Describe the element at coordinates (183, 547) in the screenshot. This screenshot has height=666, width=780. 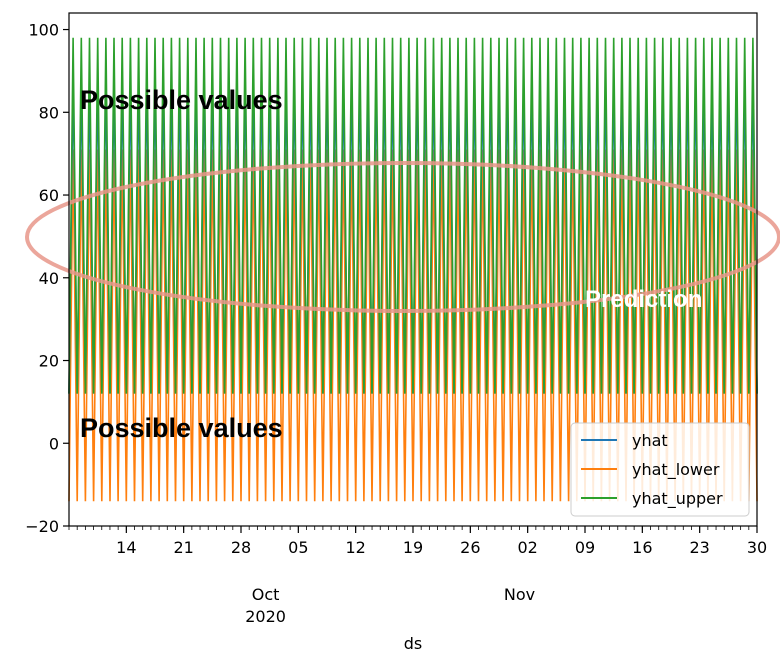
I see `x-tick-label: 21` at that location.